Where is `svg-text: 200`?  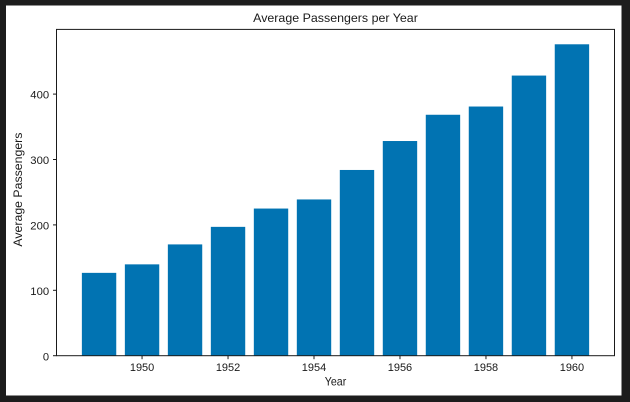
svg-text: 200 is located at coordinates (39, 227).